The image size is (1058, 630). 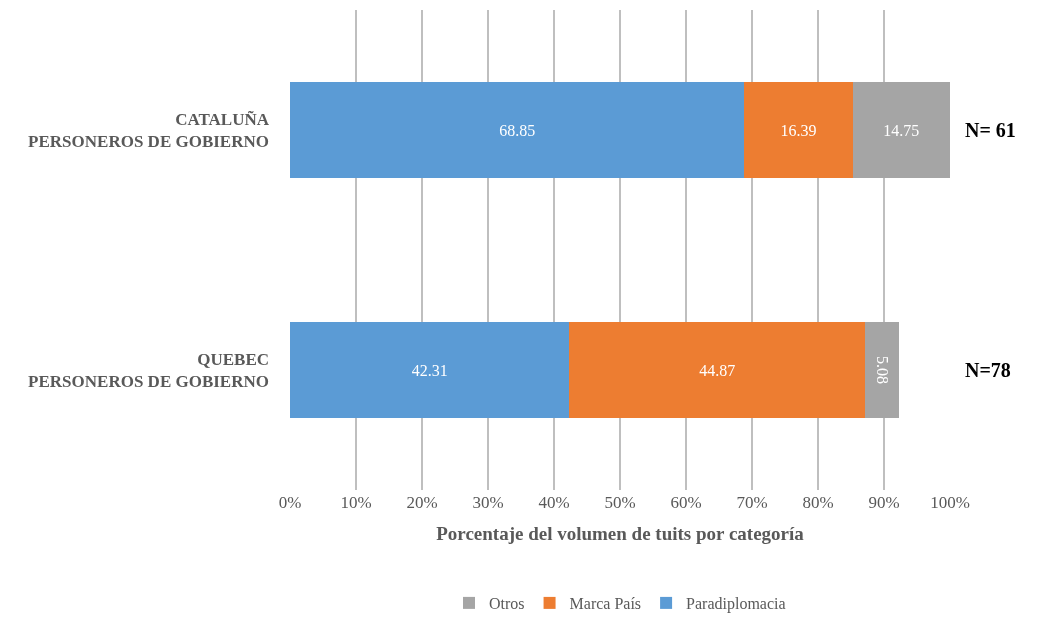 I want to click on y-tick-label: CATALUÑA PERSONEROS DE GOBIERNO, so click(x=149, y=130).